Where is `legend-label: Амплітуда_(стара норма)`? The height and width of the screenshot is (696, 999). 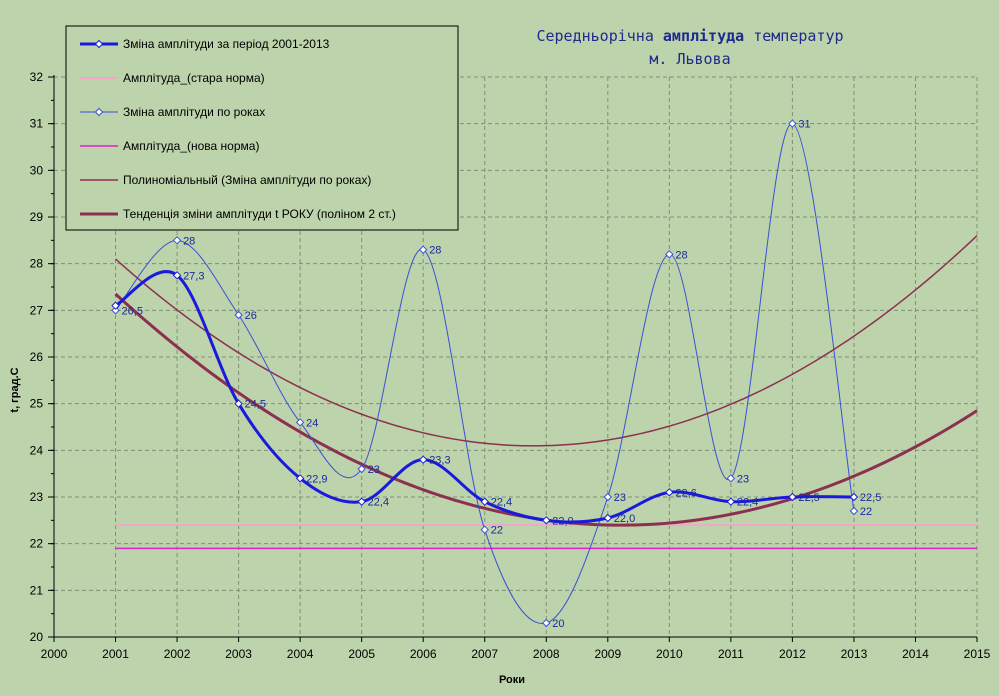 legend-label: Амплітуда_(стара норма) is located at coordinates (194, 78).